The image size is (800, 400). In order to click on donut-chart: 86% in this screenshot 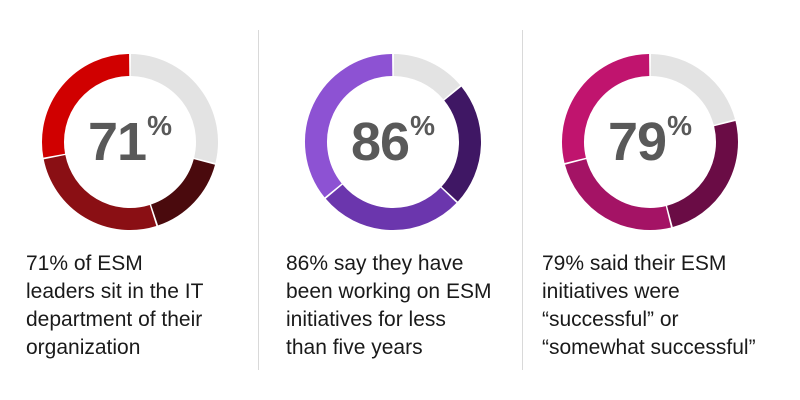, I will do `click(393, 142)`.